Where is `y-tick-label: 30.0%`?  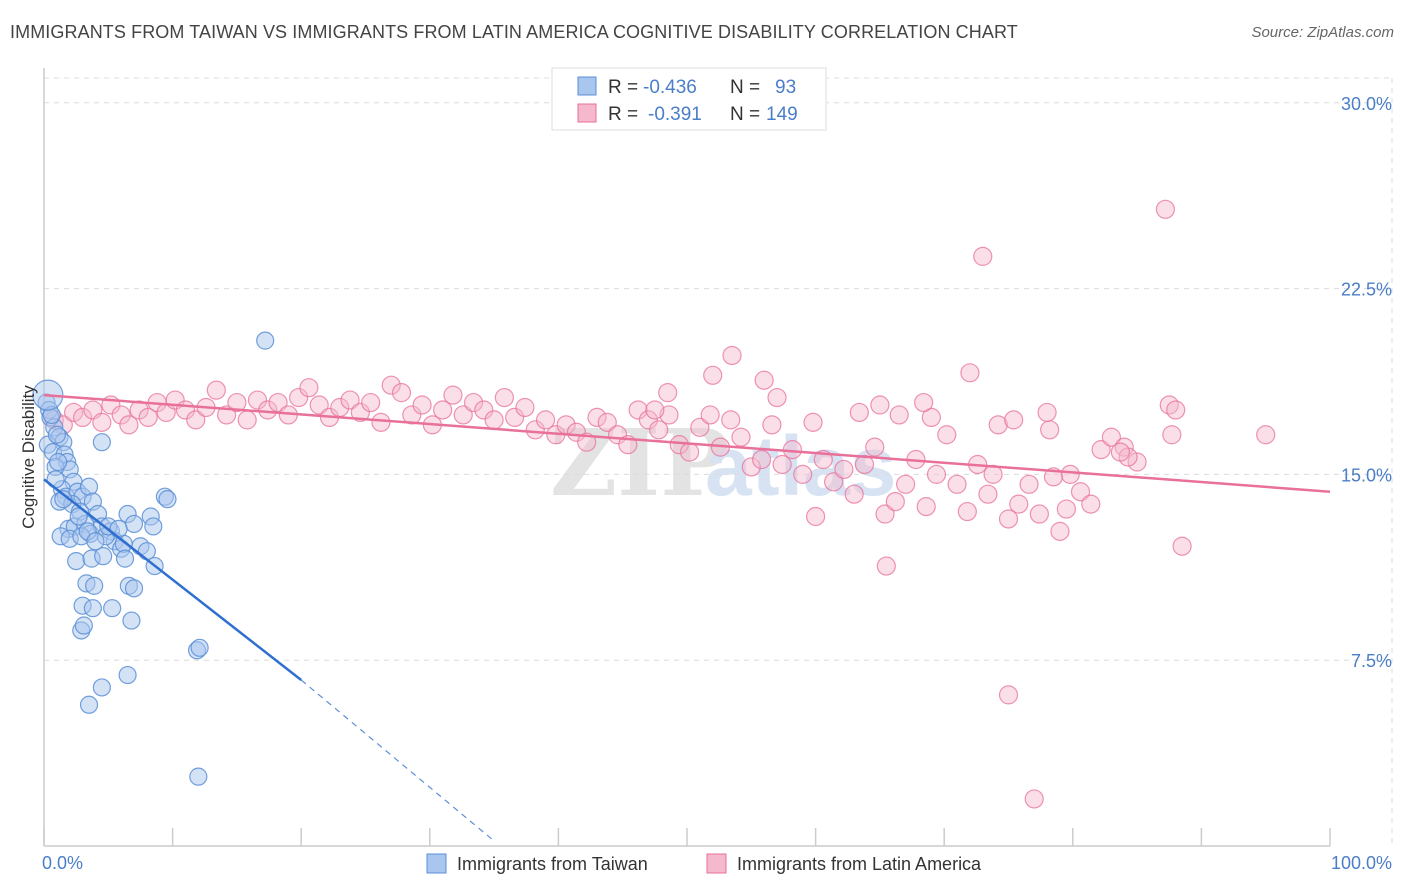 y-tick-label: 30.0% is located at coordinates (1366, 104).